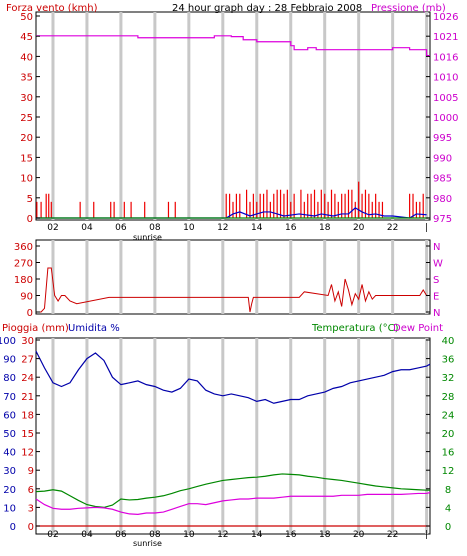  I want to click on panel3-temp-tick-7: 28, so click(448, 397).